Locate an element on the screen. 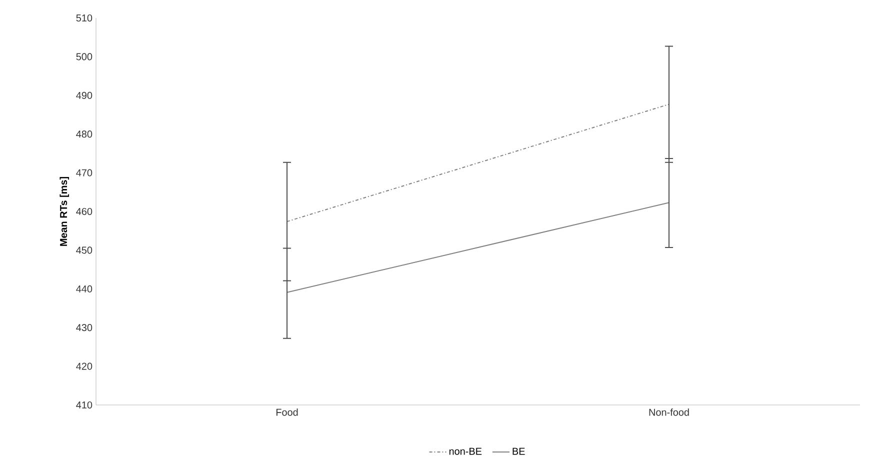 Image resolution: width=877 pixels, height=473 pixels. y-tick-label: 510 is located at coordinates (84, 18).